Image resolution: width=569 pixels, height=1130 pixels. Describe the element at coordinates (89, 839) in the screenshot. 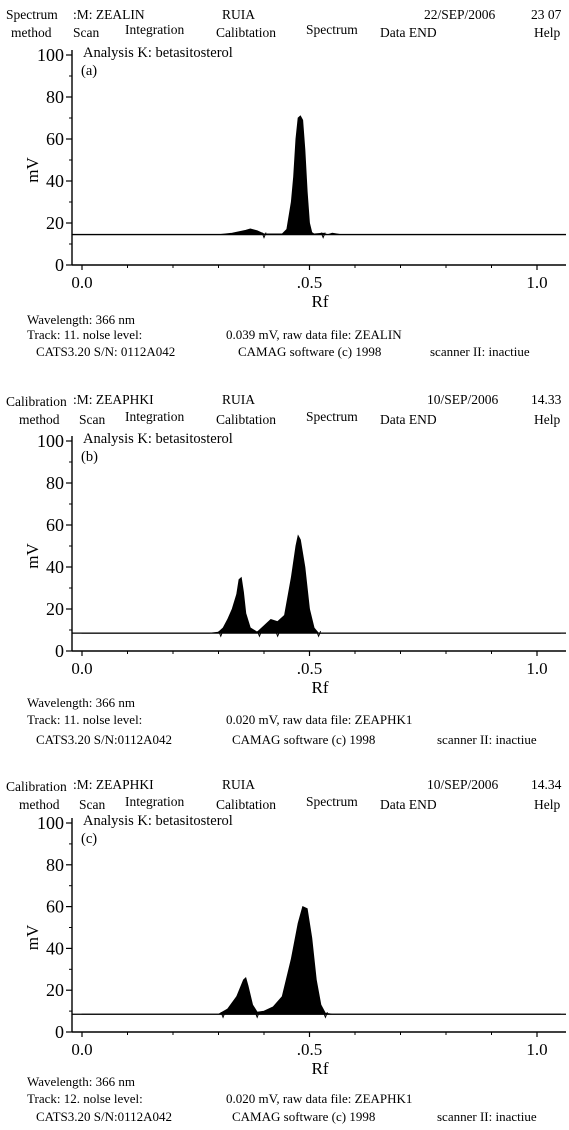

I see `panel-label: (c)` at that location.